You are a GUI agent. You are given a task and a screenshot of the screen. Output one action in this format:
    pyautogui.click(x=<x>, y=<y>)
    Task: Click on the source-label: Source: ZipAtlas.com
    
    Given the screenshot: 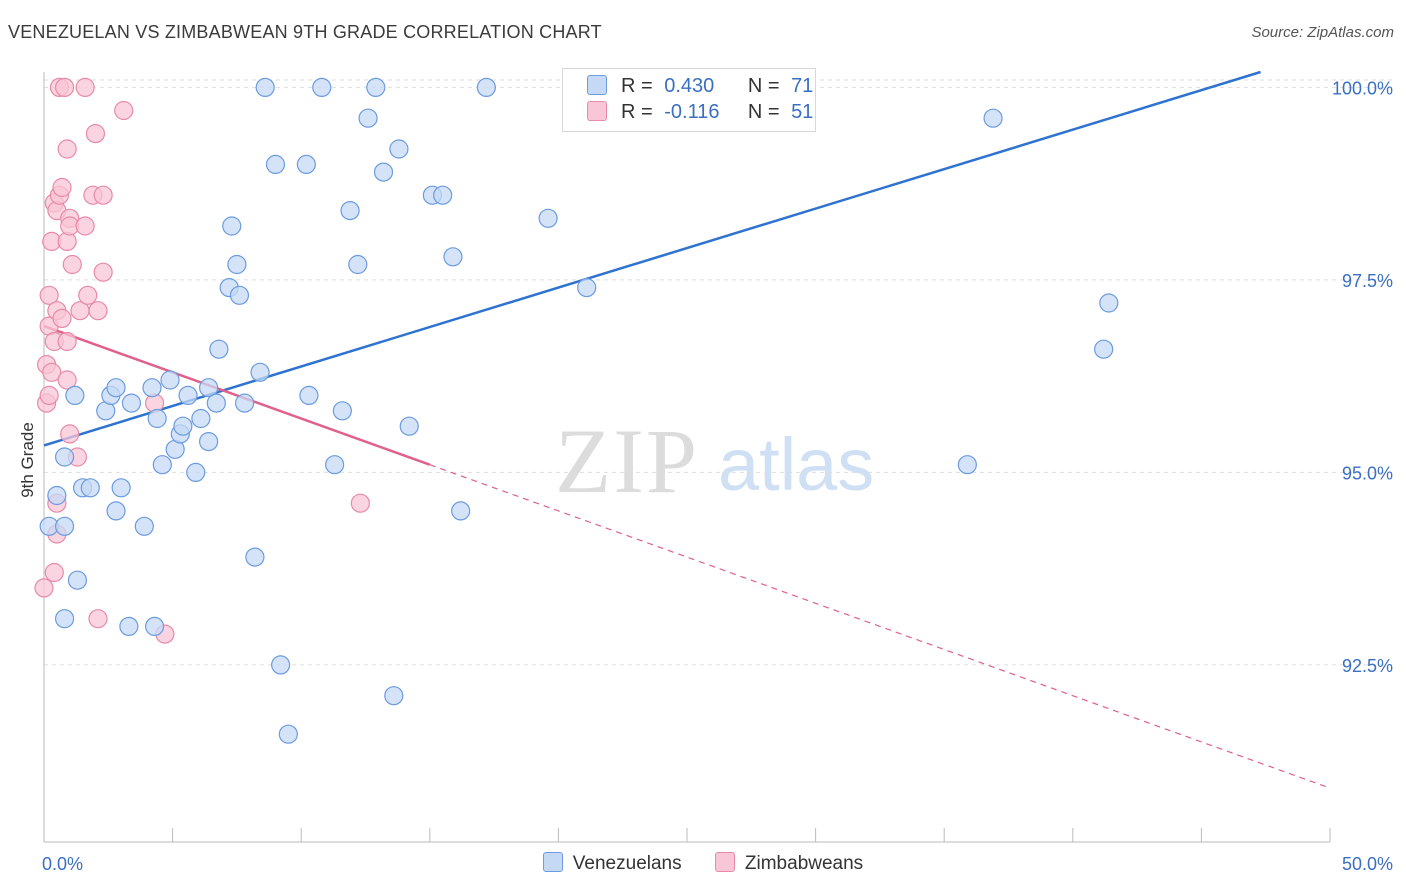 What is the action you would take?
    pyautogui.click(x=1322, y=32)
    